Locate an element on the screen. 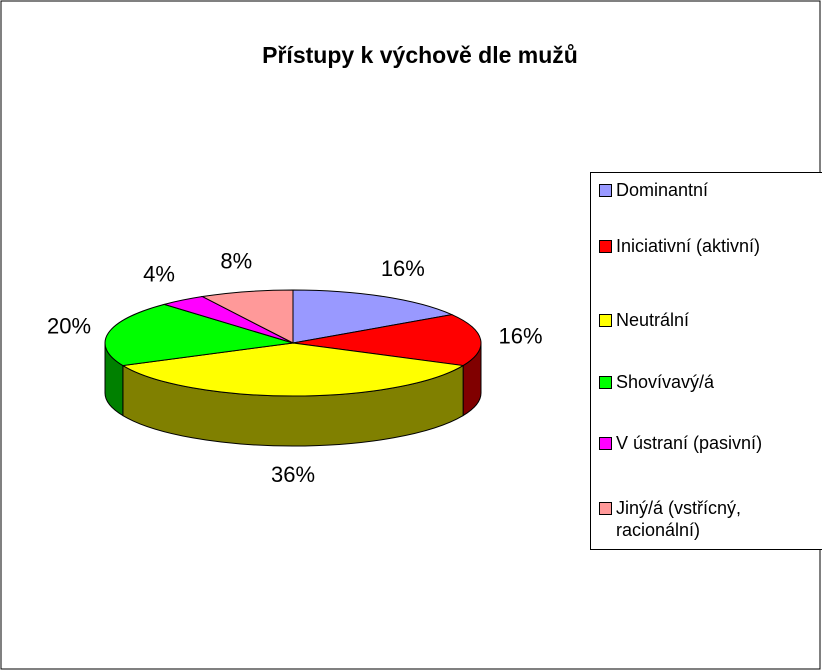 The image size is (822, 671). legend-label: Jiný/á (vstřícný, racionální) is located at coordinates (679, 519).